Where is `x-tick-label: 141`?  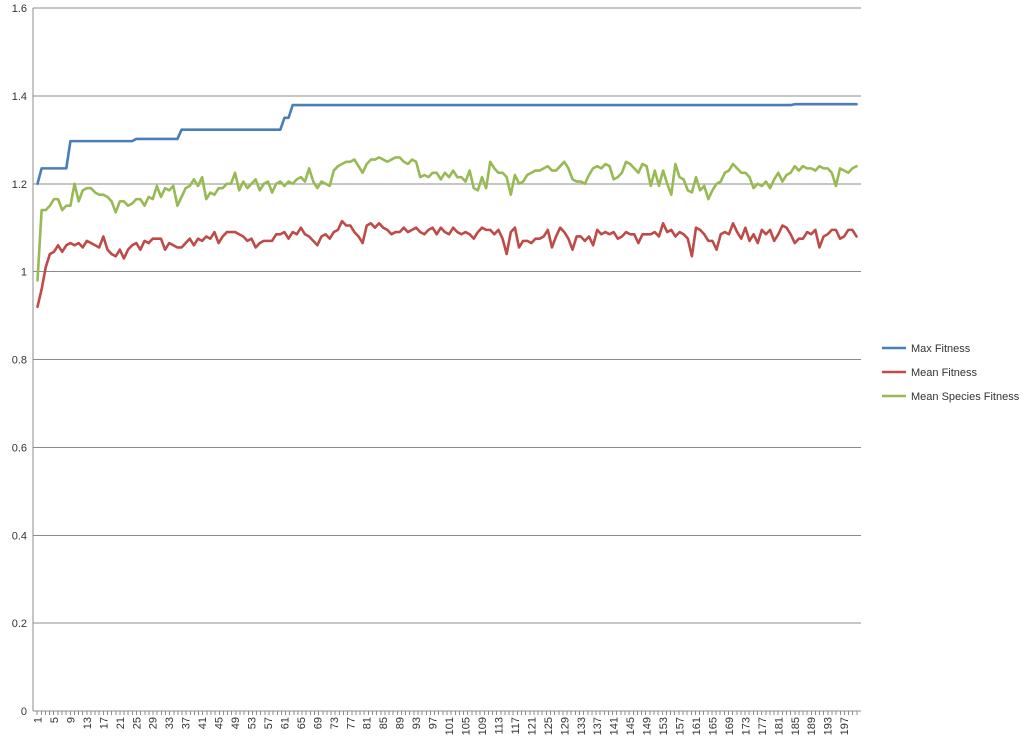 x-tick-label: 141 is located at coordinates (615, 726).